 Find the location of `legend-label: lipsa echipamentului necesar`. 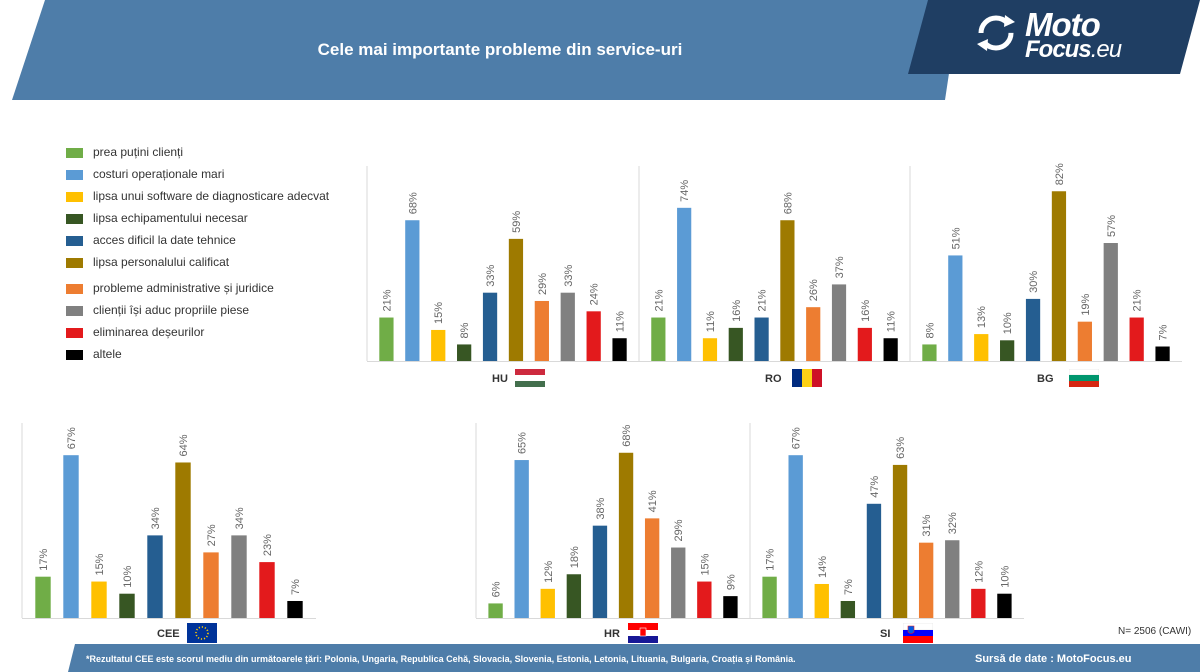

legend-label: lipsa echipamentului necesar is located at coordinates (170, 218).